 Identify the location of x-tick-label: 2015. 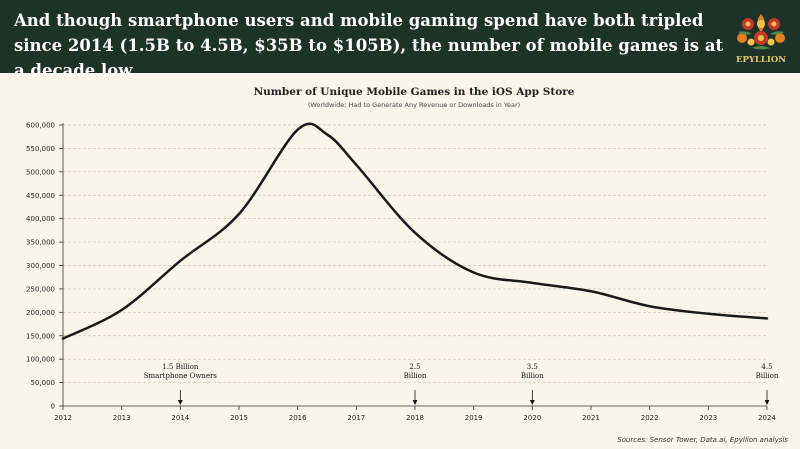
(239, 418).